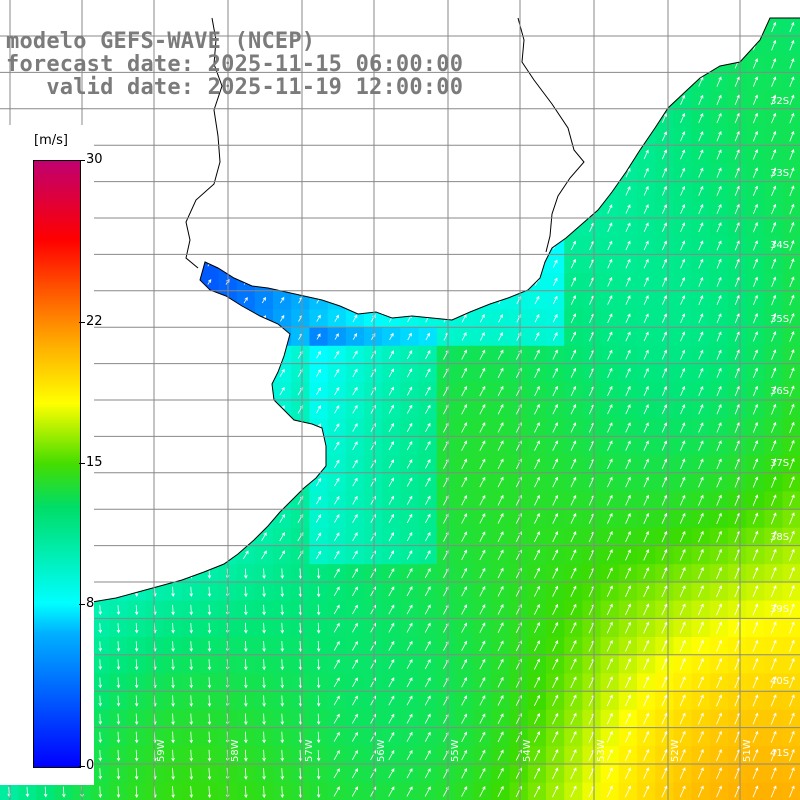 Image resolution: width=800 pixels, height=800 pixels. What do you see at coordinates (235, 64) in the screenshot?
I see `title-forecast-date: forecast date: 2025-11-15 06:00:00` at bounding box center [235, 64].